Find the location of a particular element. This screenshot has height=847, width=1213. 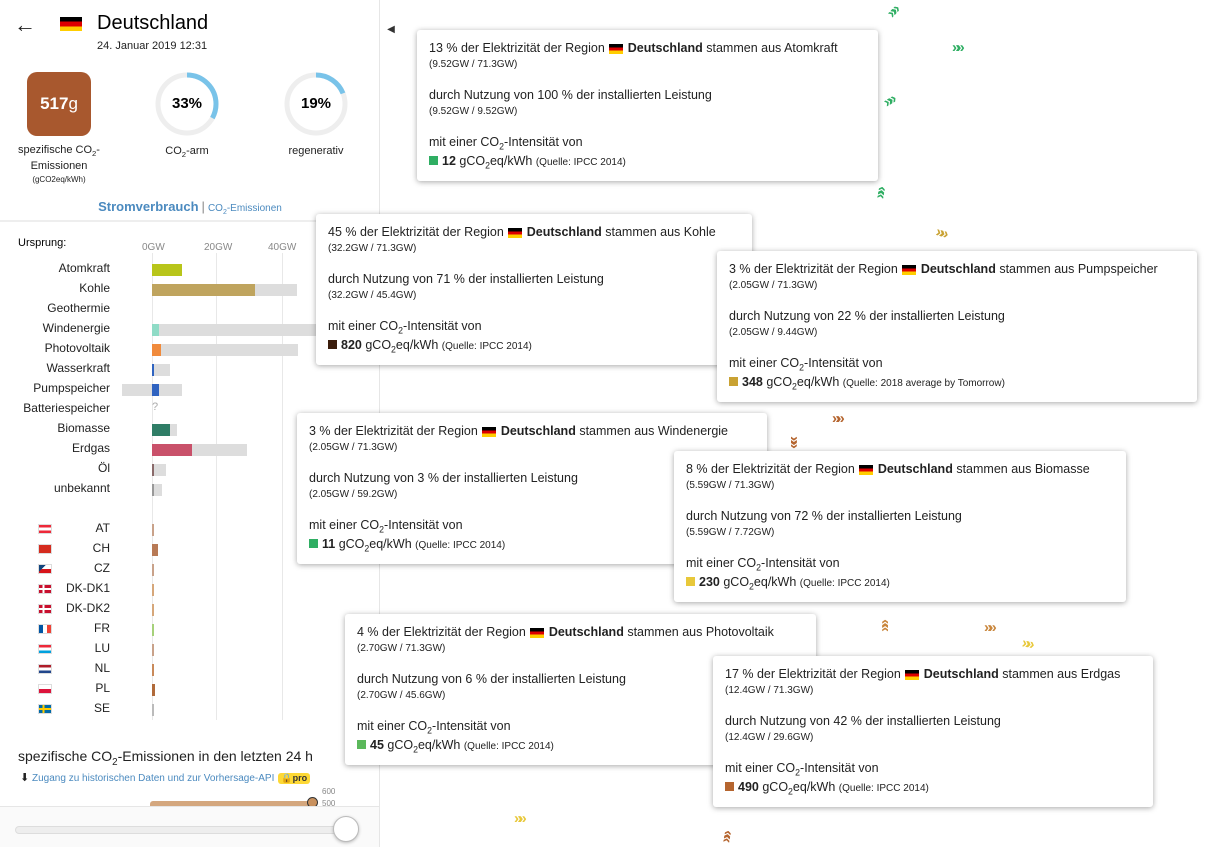

exchange-row: DK-DK1 is located at coordinates (189, 589).